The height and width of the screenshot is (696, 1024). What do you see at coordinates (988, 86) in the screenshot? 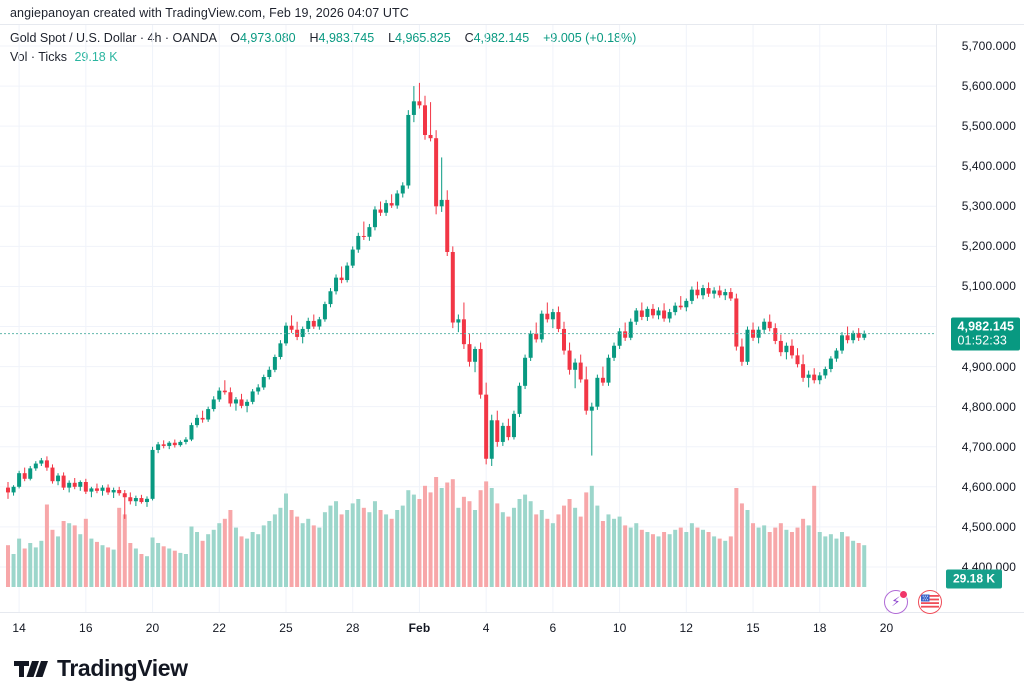
I see `price-tick-label: 5,600.000` at bounding box center [988, 86].